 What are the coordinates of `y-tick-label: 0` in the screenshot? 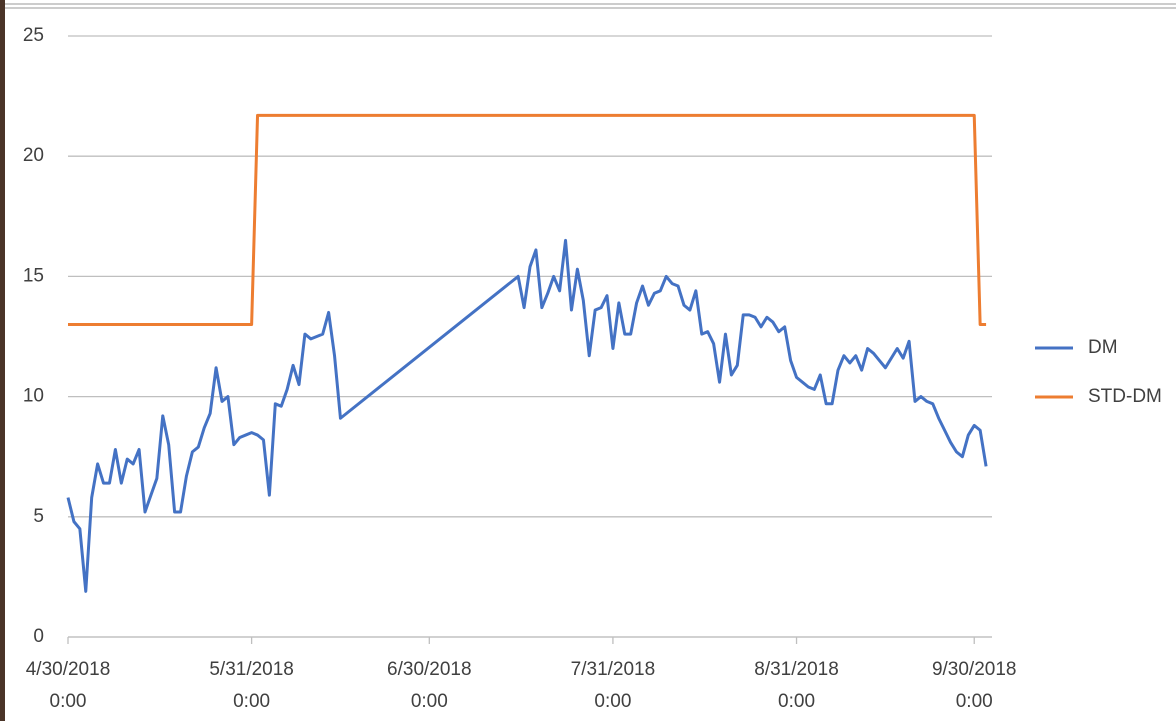 It's located at (38, 636).